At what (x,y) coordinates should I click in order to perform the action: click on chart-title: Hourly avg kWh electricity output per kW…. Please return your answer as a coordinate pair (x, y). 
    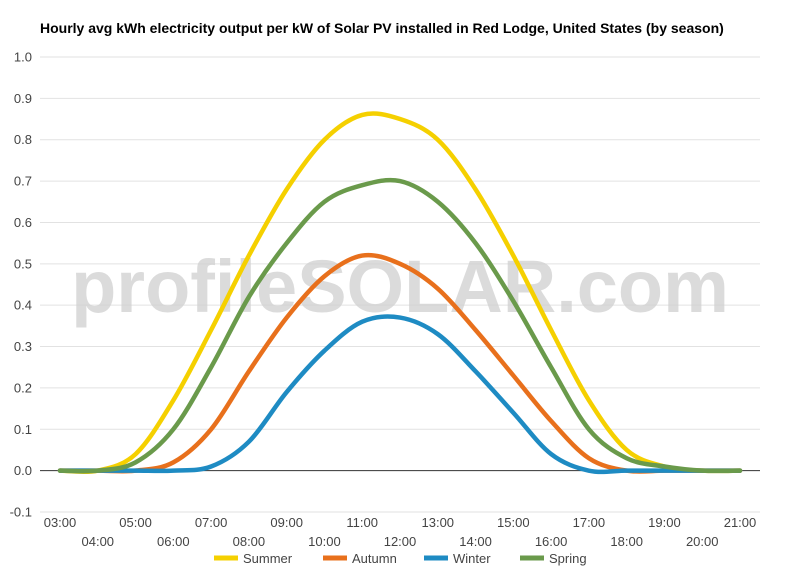
    Looking at the image, I should click on (382, 28).